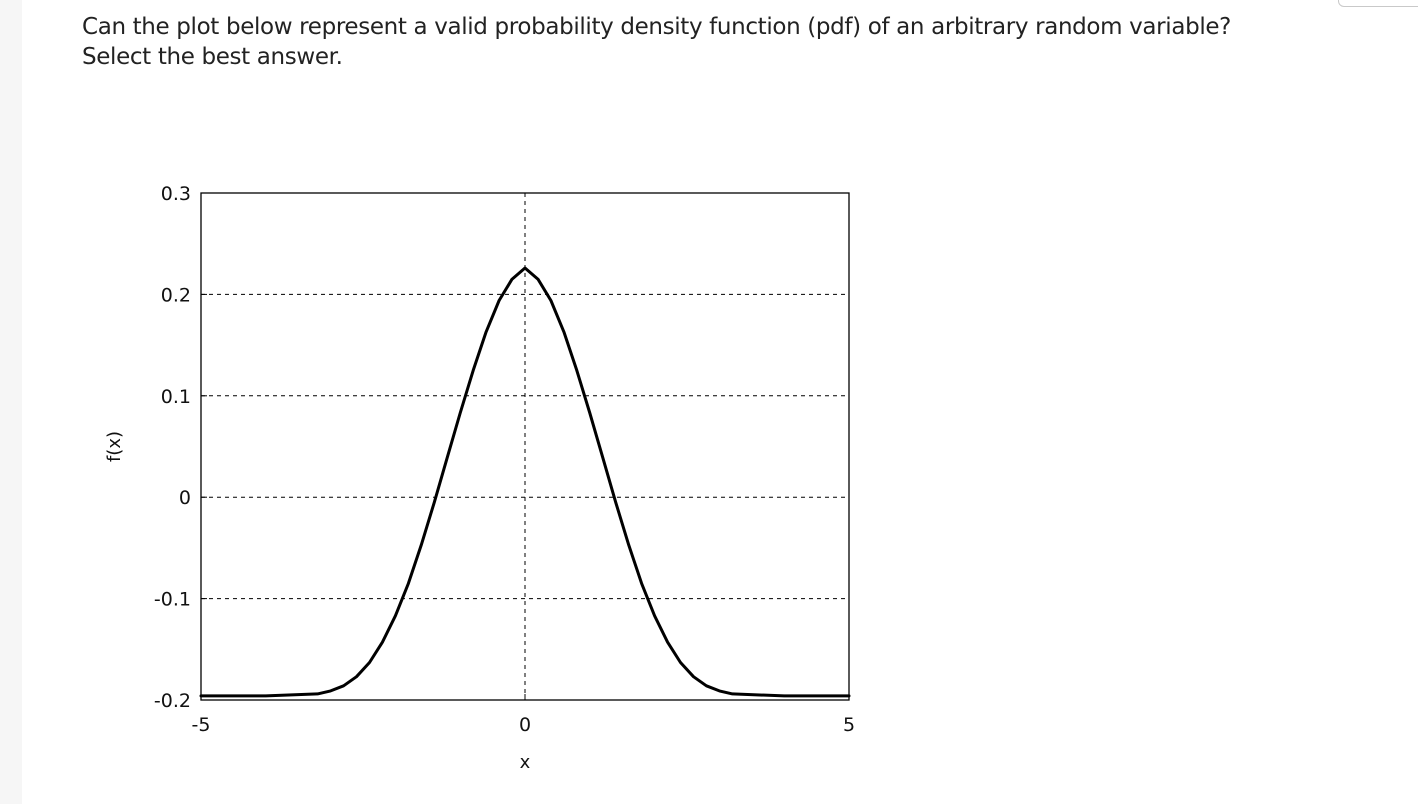 This screenshot has height=804, width=1418. Describe the element at coordinates (525, 762) in the screenshot. I see `x-axis-label: x` at that location.